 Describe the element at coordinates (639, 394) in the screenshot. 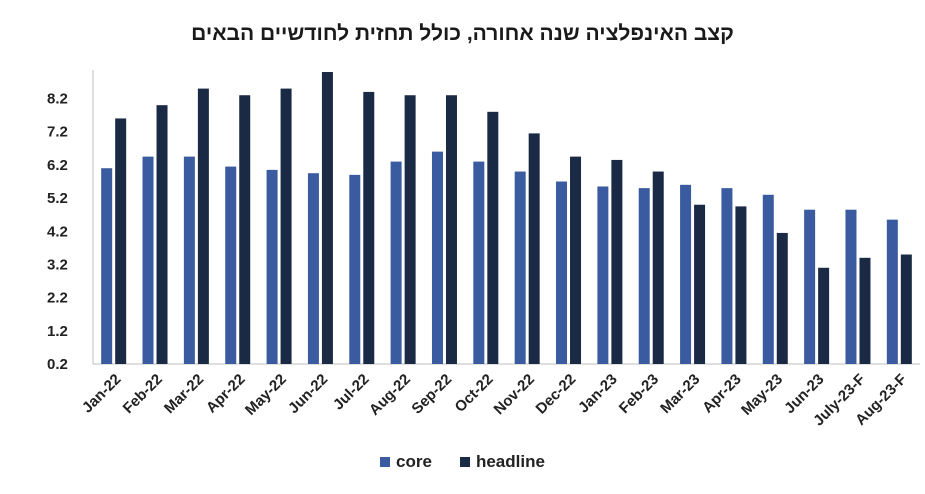

I see `x-tick-label: Feb-23` at that location.